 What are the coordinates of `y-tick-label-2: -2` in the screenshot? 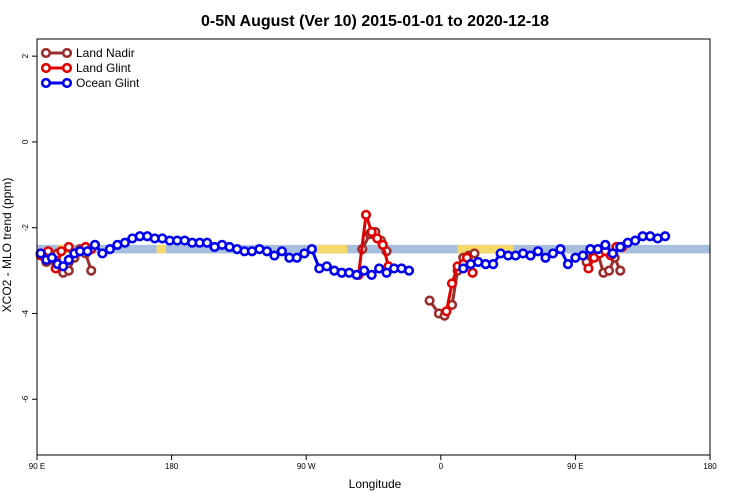 It's located at (25, 228).